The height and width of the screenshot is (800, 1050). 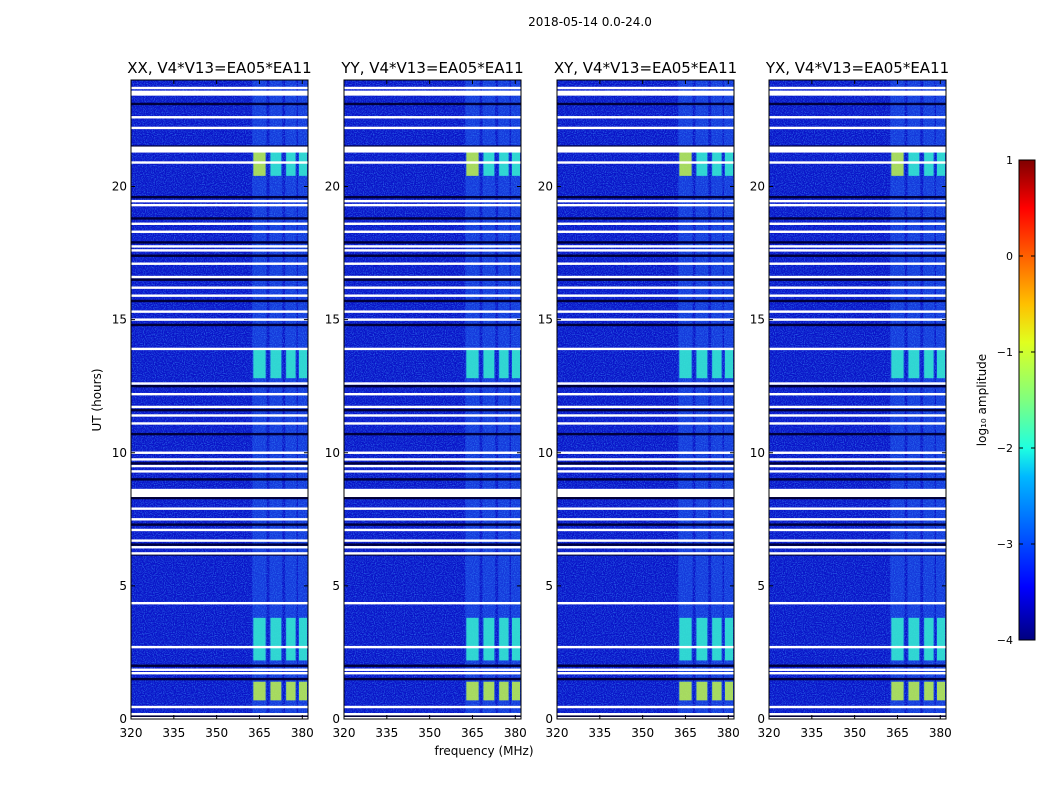 What do you see at coordinates (432, 399) in the screenshot?
I see `panel-frame` at bounding box center [432, 399].